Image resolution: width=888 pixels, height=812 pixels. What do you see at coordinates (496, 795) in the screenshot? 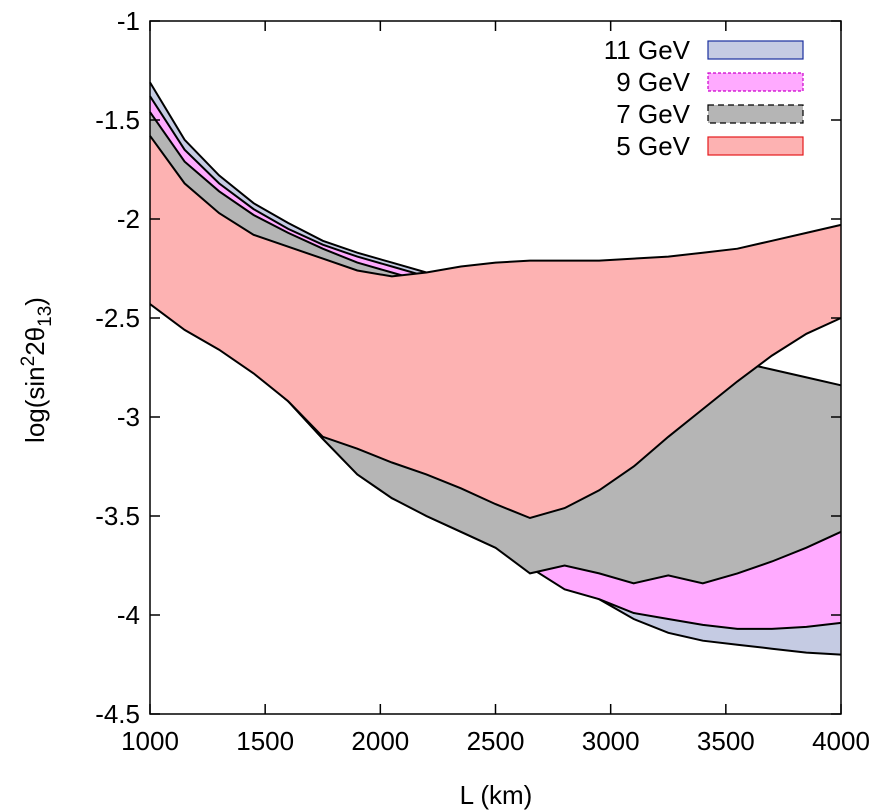
I see `x-axis-title: L (km)` at bounding box center [496, 795].